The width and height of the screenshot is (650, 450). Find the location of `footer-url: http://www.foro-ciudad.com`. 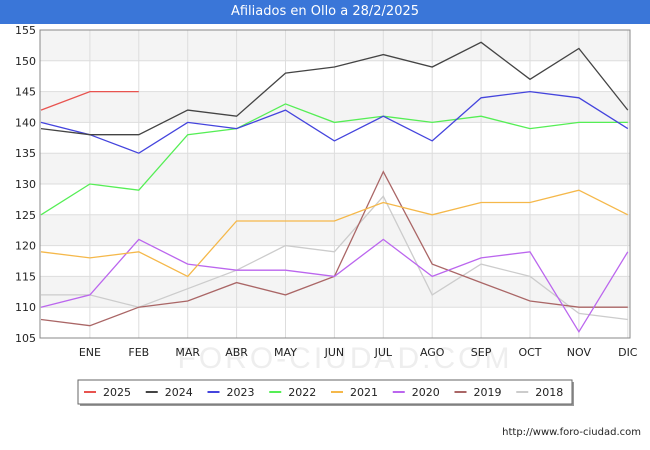

footer-url: http://www.foro-ciudad.com is located at coordinates (571, 432).